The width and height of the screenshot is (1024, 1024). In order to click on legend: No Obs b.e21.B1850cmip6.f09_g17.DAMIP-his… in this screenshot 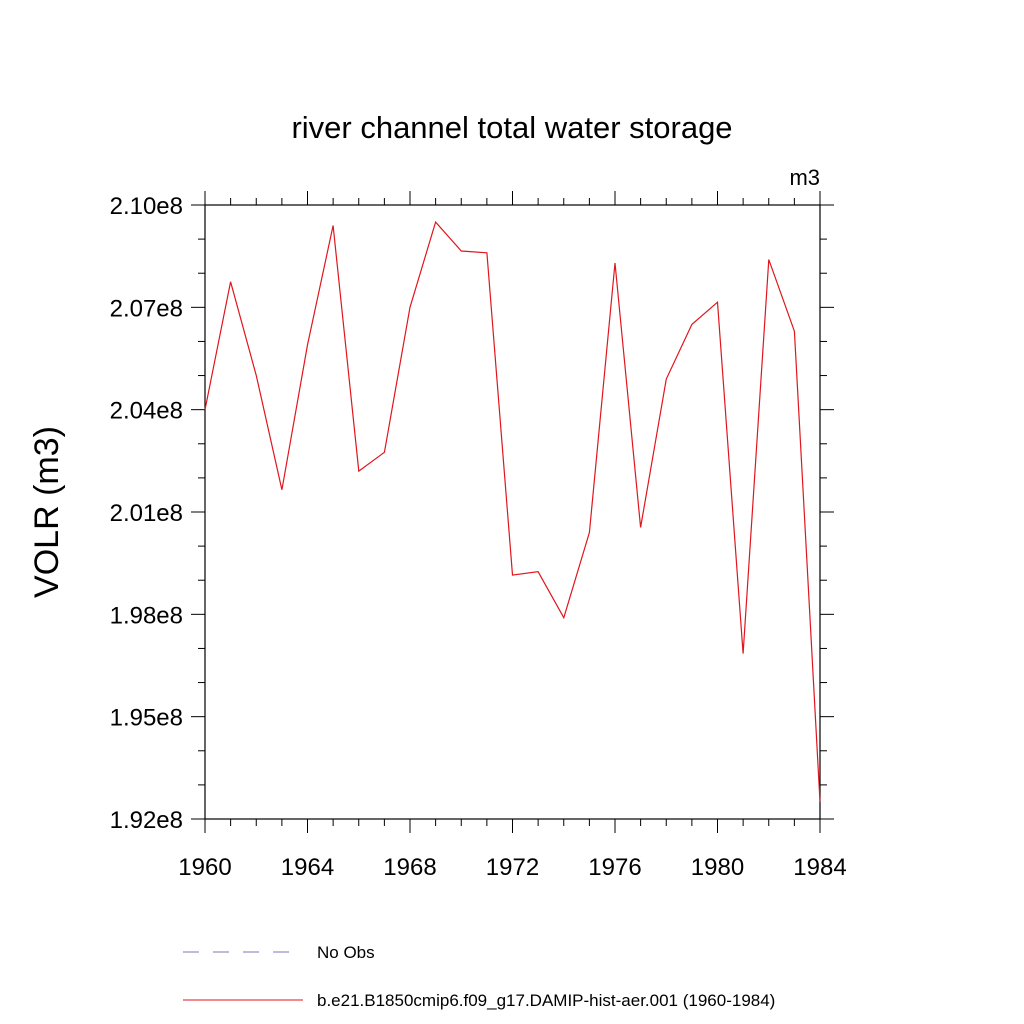, I will do `click(479, 976)`.